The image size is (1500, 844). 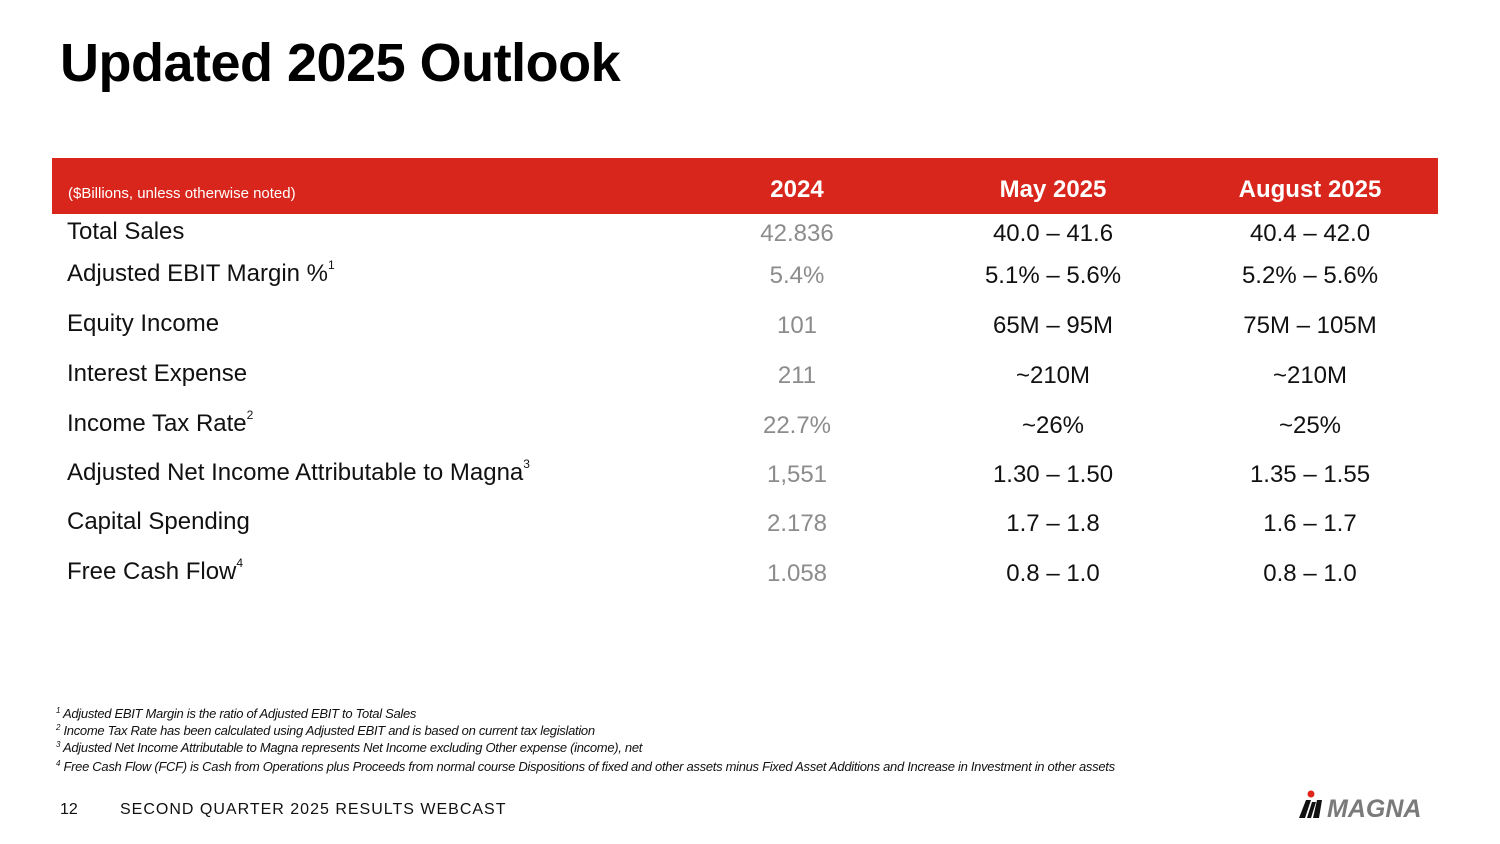 What do you see at coordinates (69, 809) in the screenshot?
I see `page-number: 12` at bounding box center [69, 809].